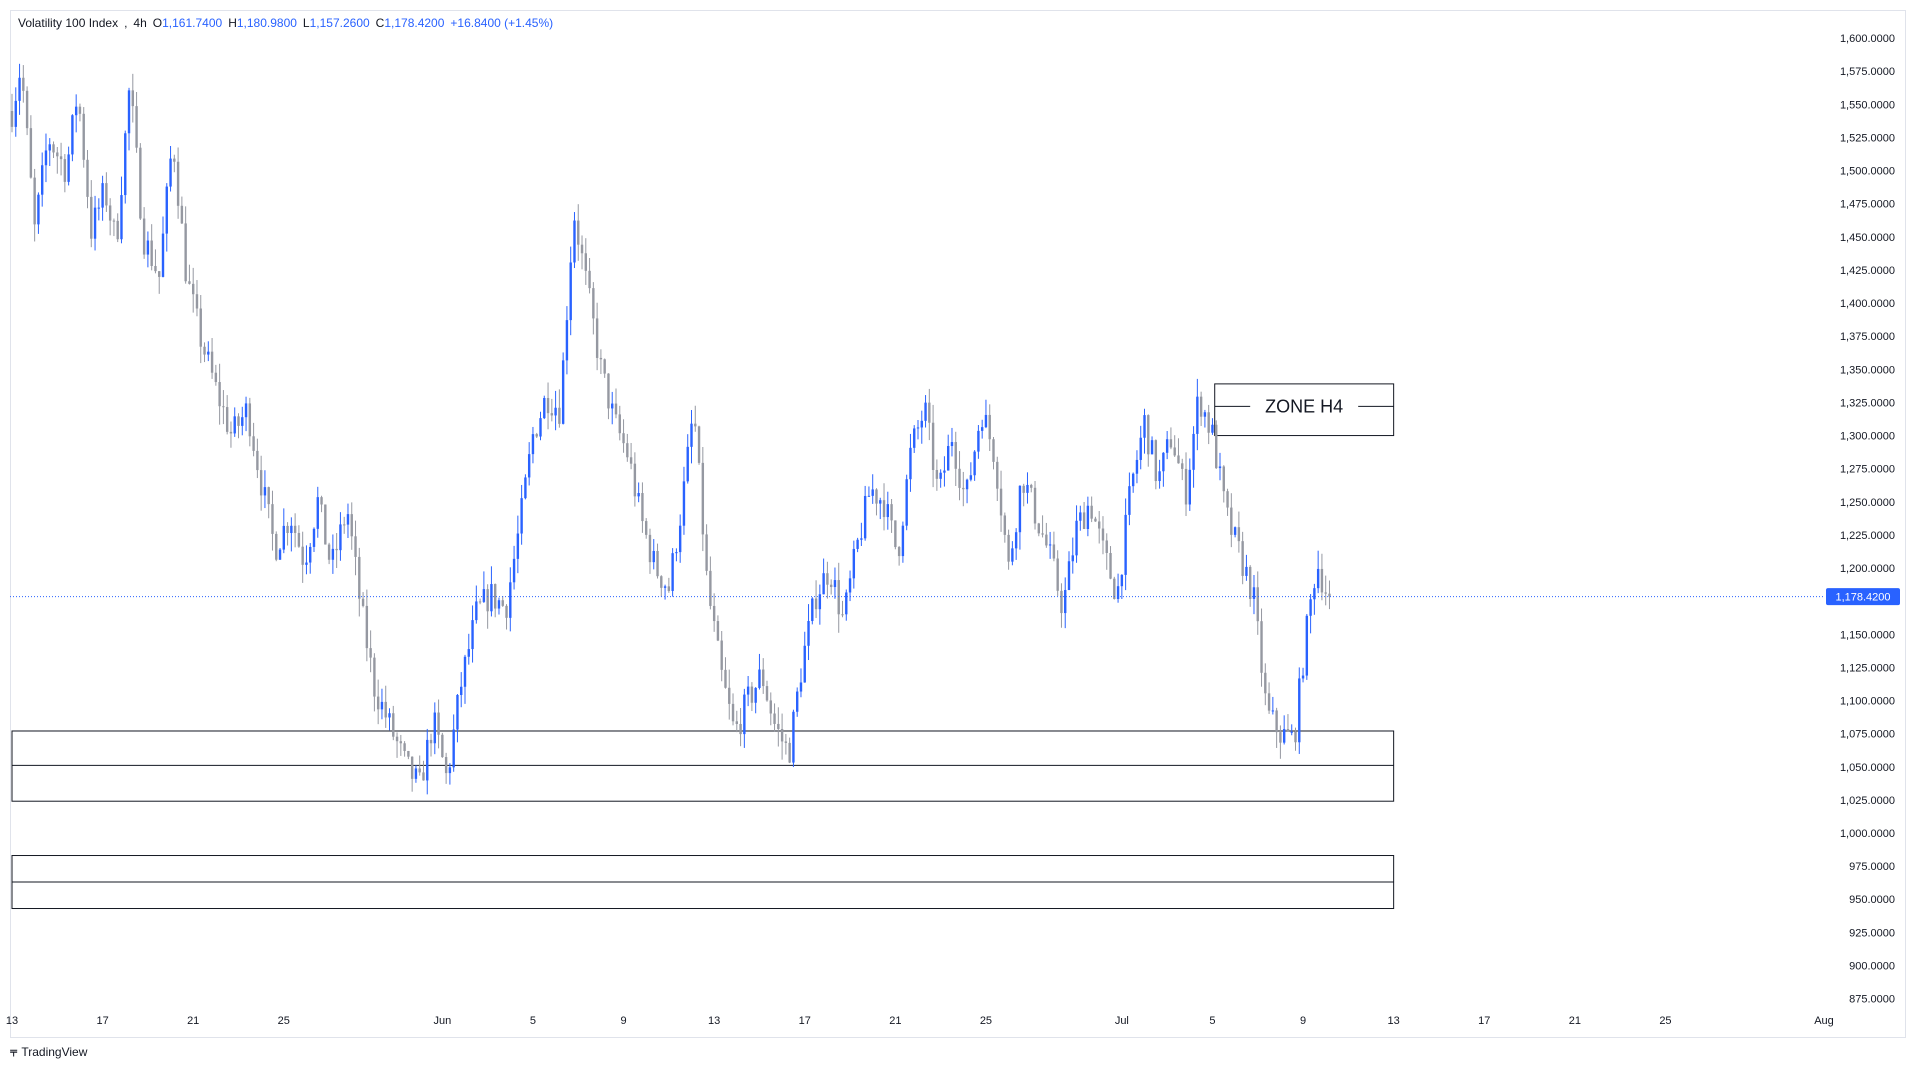 Image resolution: width=1914 pixels, height=1069 pixels. What do you see at coordinates (895, 1021) in the screenshot?
I see `time-tick-label: 21` at bounding box center [895, 1021].